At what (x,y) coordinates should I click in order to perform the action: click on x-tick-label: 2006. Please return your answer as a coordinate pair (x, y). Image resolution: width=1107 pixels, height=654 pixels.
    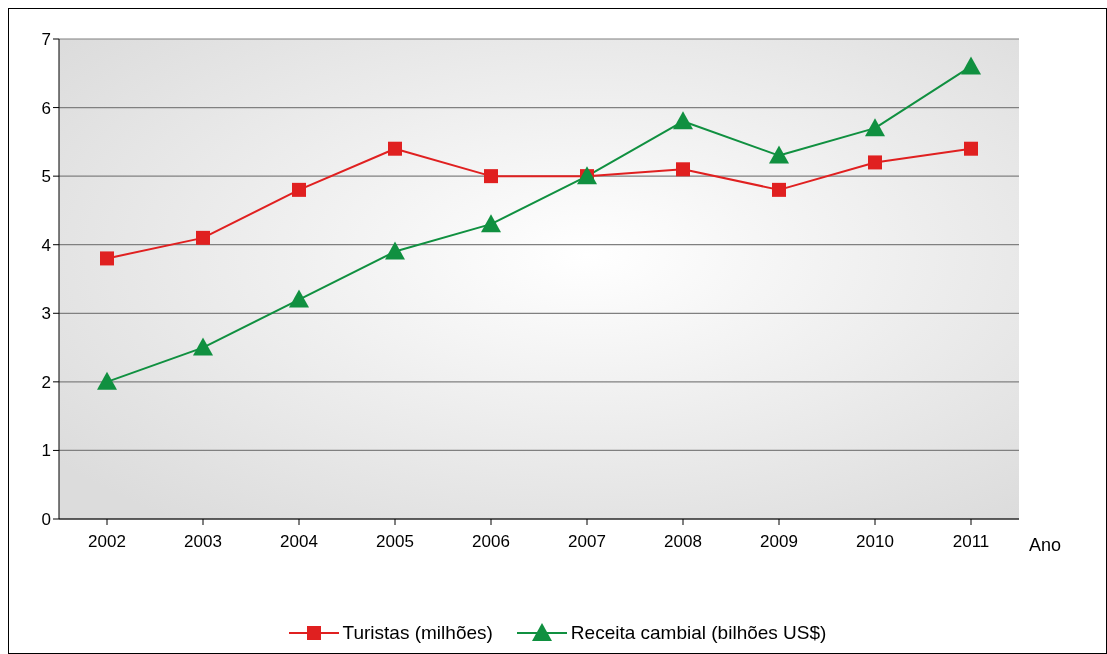
    Looking at the image, I should click on (491, 542).